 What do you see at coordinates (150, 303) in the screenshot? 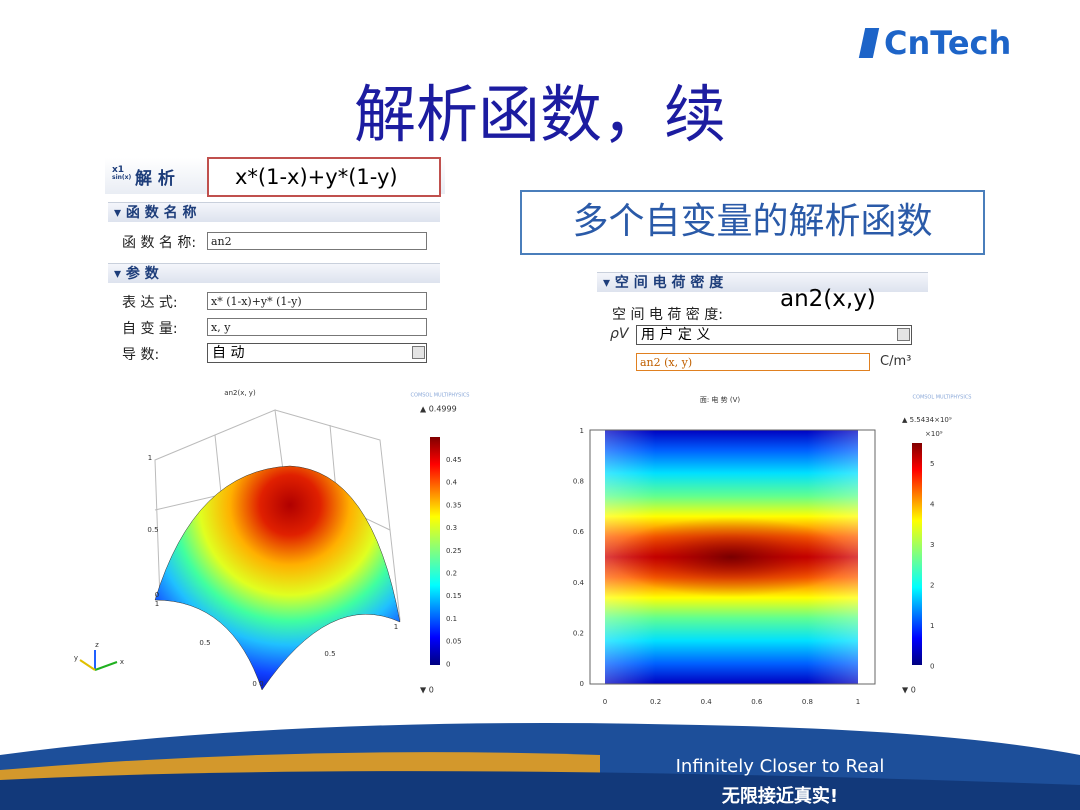
I see `field-label: 表 达 式:` at bounding box center [150, 303].